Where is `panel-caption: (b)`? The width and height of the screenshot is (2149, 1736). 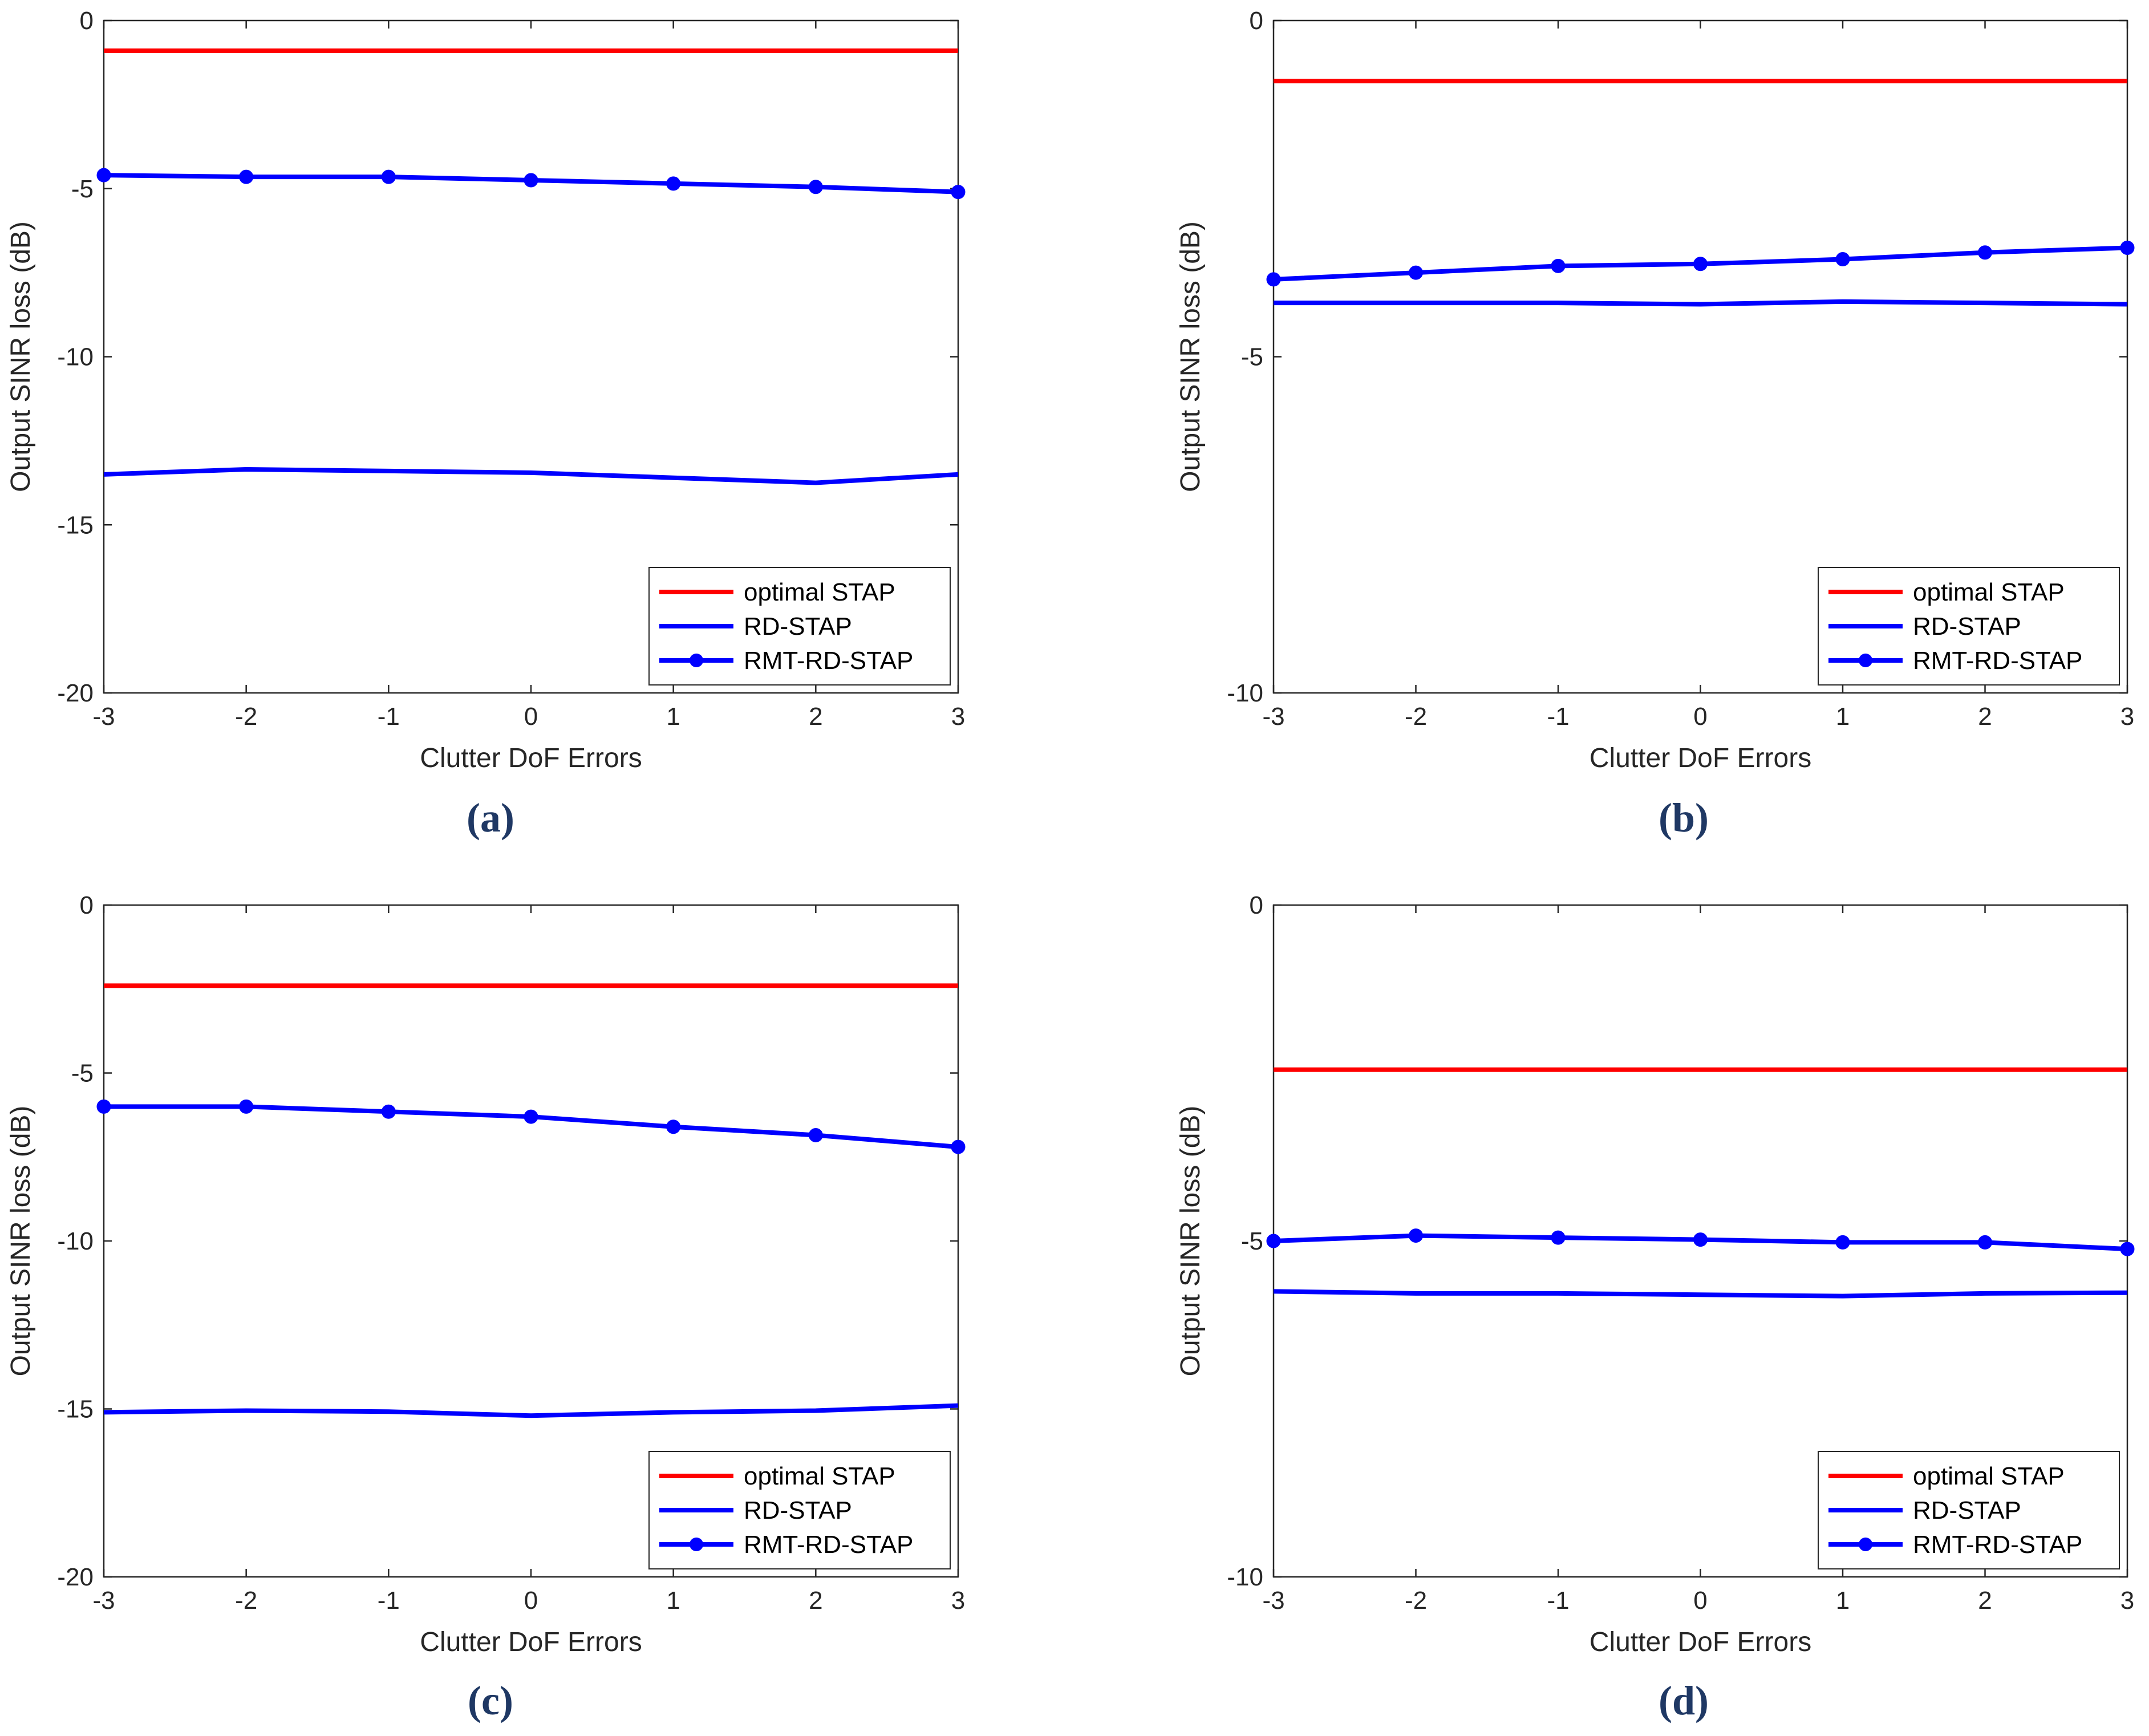
panel-caption: (b) is located at coordinates (1684, 818).